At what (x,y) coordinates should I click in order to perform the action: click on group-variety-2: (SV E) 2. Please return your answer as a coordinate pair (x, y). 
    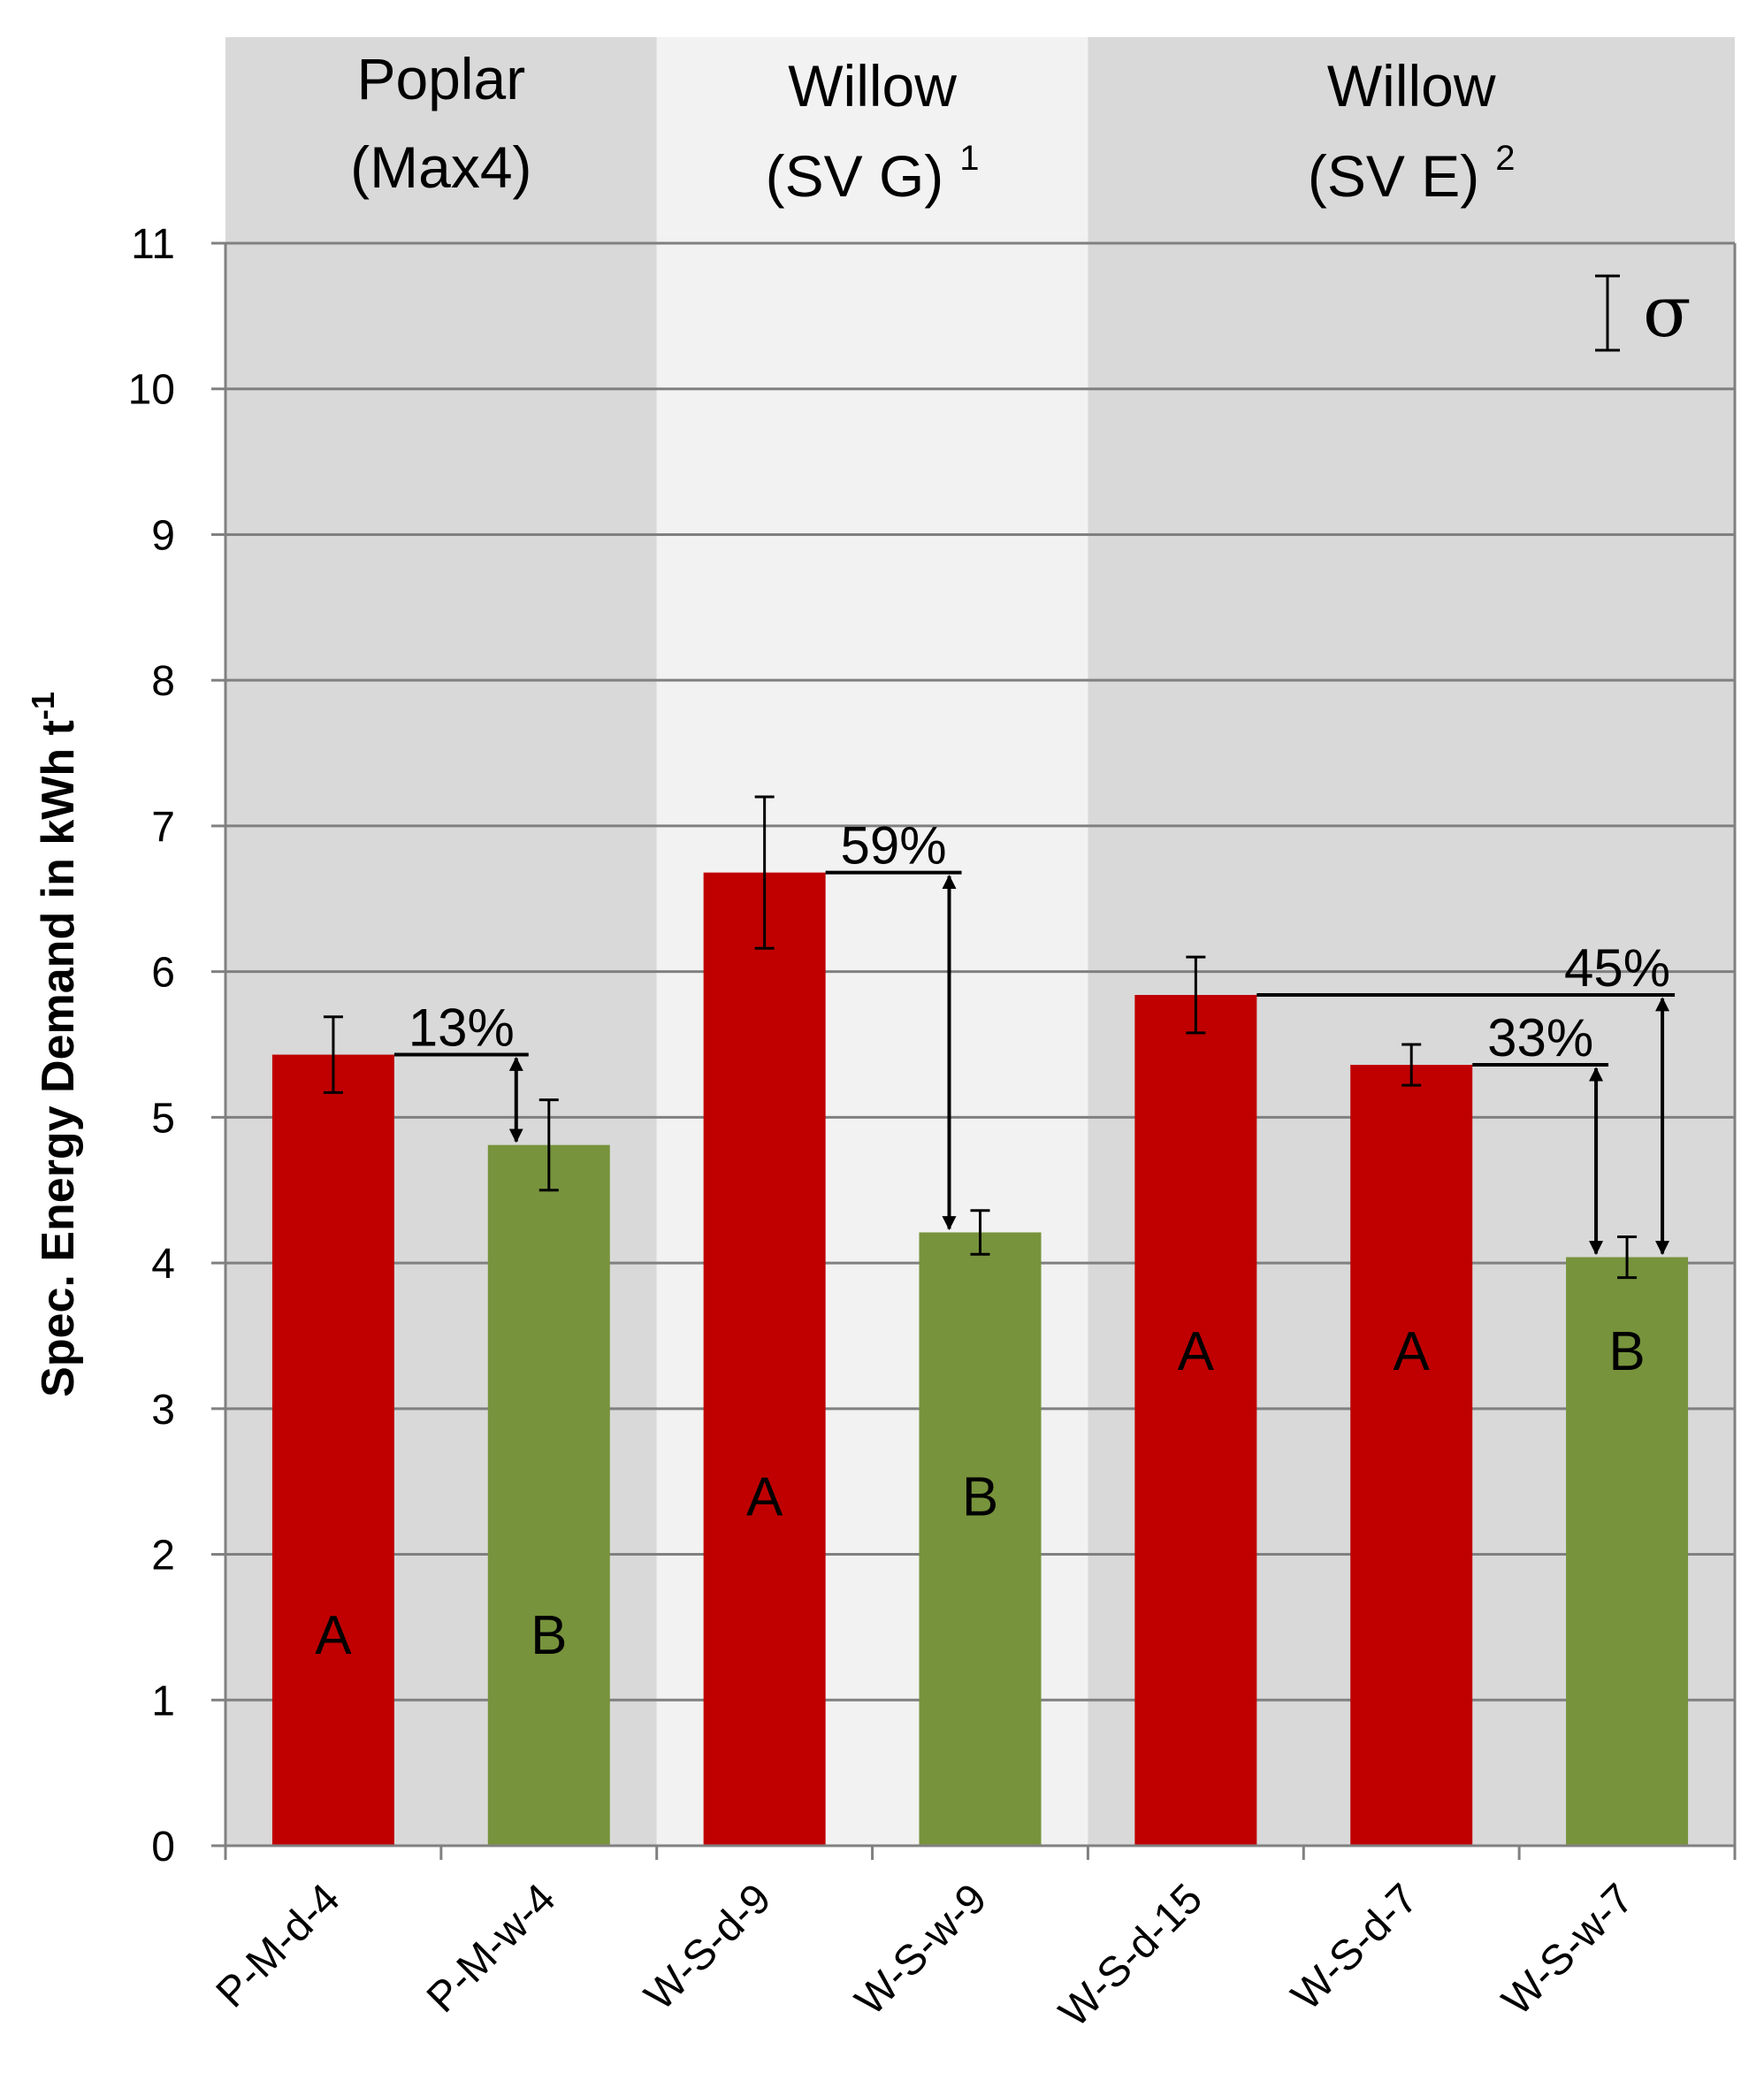
    Looking at the image, I should click on (1412, 174).